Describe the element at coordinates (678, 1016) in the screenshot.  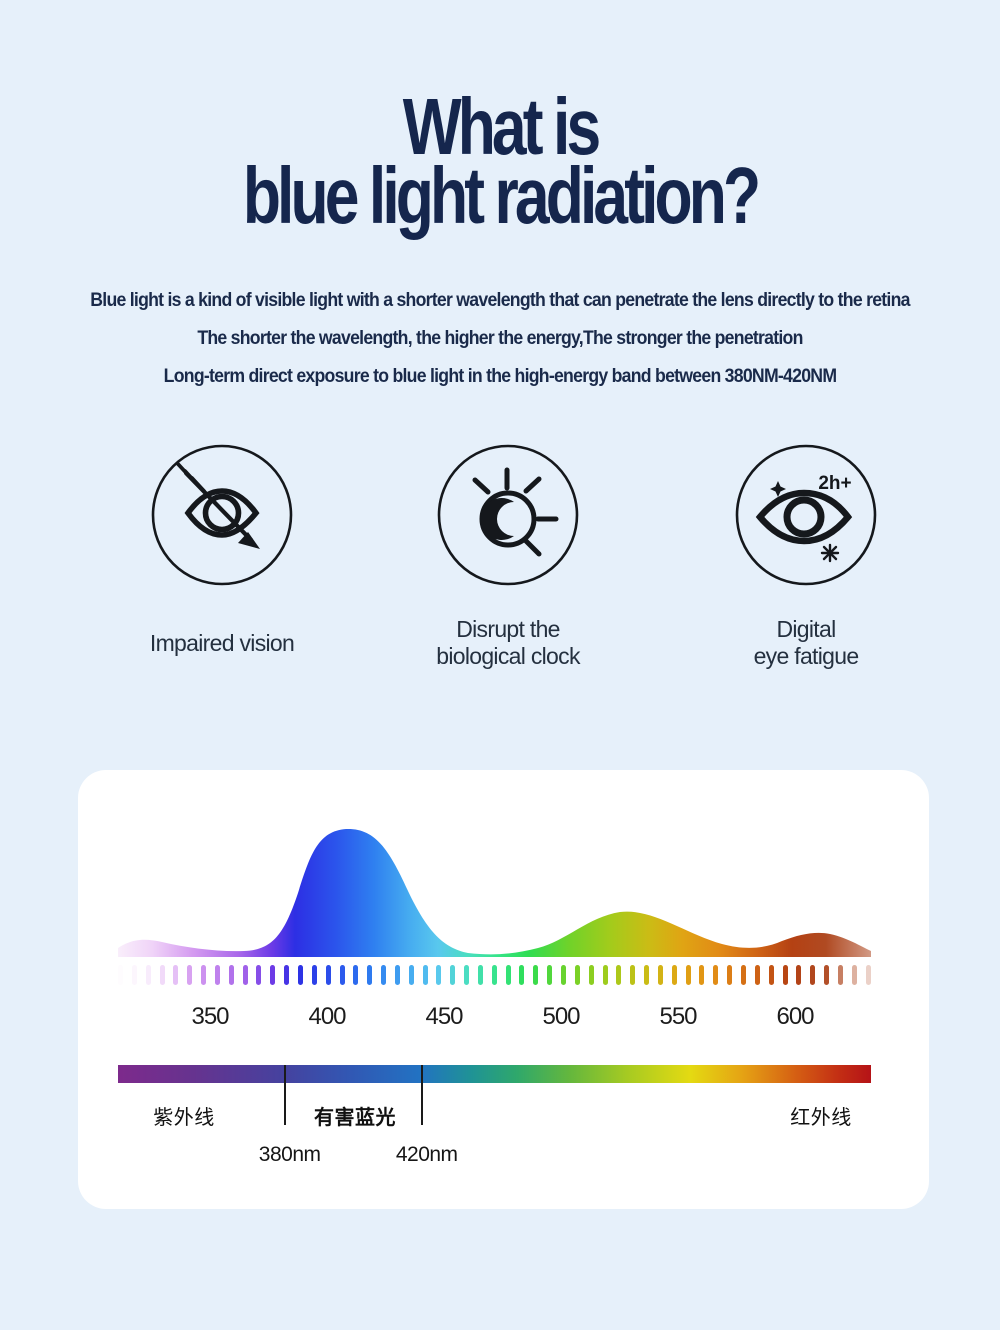
I see `wavelength-tick-label: 550` at that location.